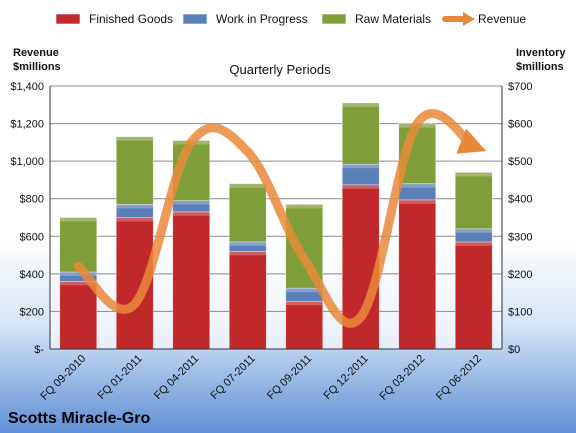  I want to click on right-axis-tick-label: $700, so click(520, 87).